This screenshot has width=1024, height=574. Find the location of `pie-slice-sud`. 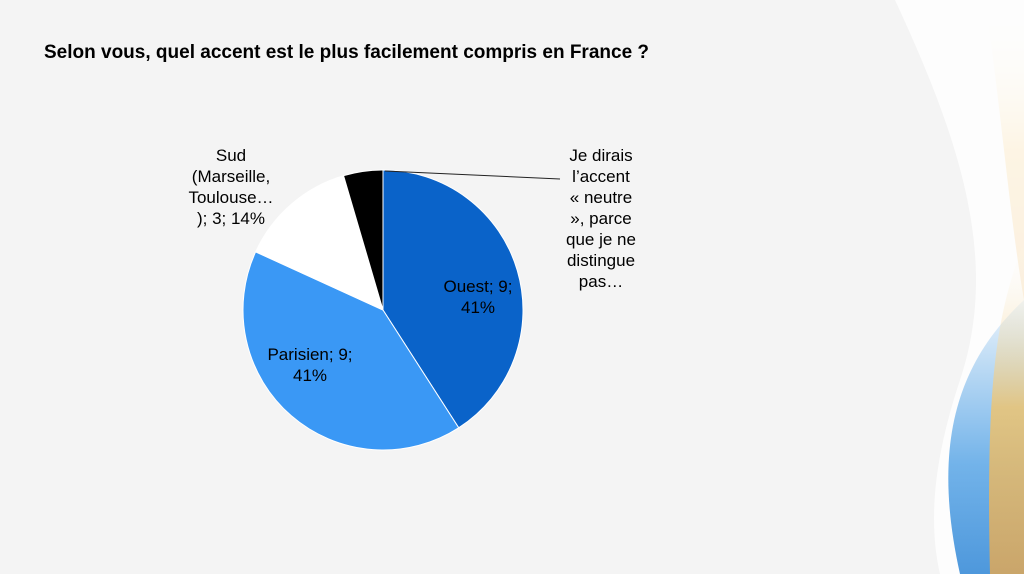

pie-slice-sud is located at coordinates (319, 243).